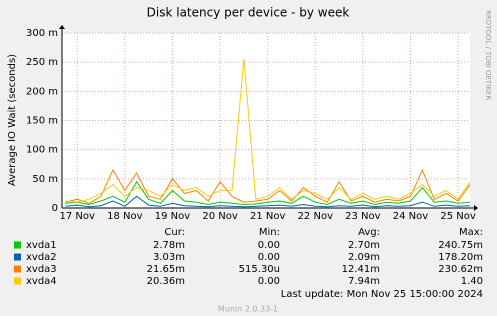  What do you see at coordinates (316, 216) in the screenshot?
I see `x-tick-label: 22 Nov` at bounding box center [316, 216].